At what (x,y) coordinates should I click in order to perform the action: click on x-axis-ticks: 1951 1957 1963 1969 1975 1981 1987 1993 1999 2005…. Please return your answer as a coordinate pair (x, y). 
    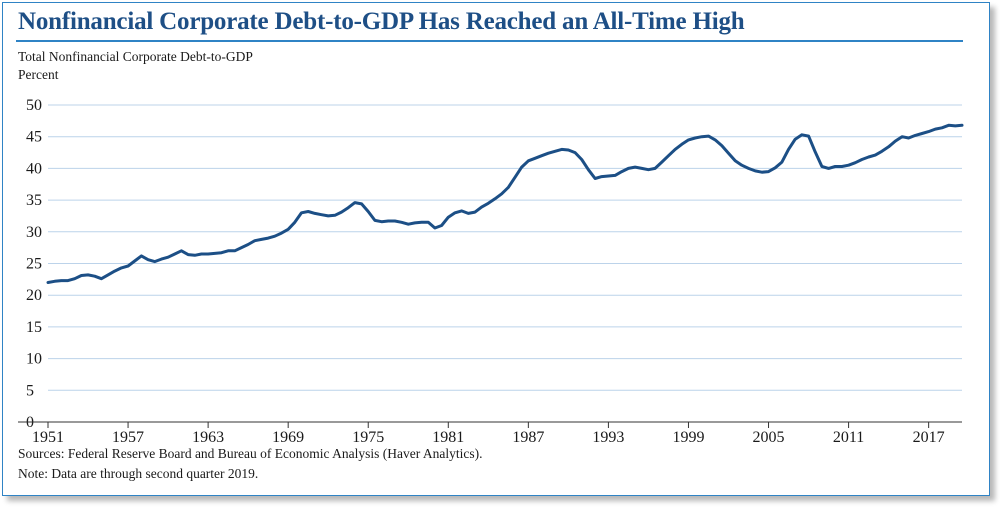
    Looking at the image, I should click on (488, 434).